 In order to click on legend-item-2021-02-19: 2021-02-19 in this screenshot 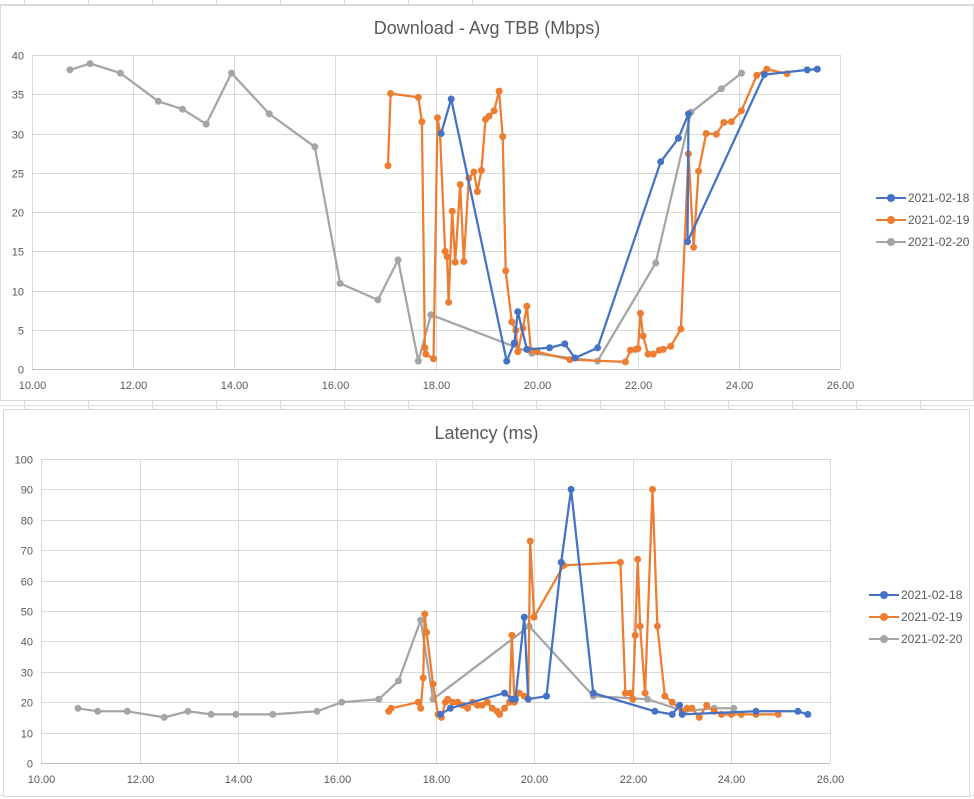, I will do `click(915, 617)`.